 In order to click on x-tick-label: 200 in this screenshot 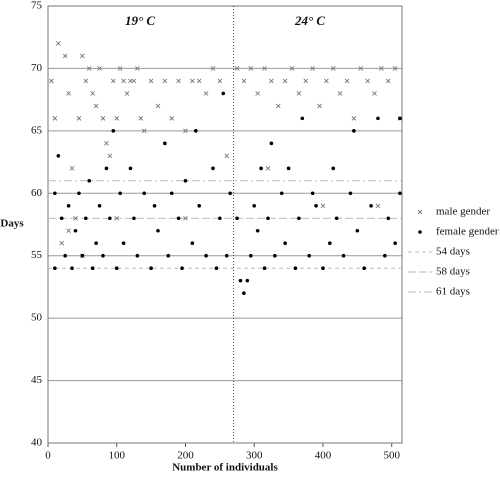, I will do `click(185, 456)`.